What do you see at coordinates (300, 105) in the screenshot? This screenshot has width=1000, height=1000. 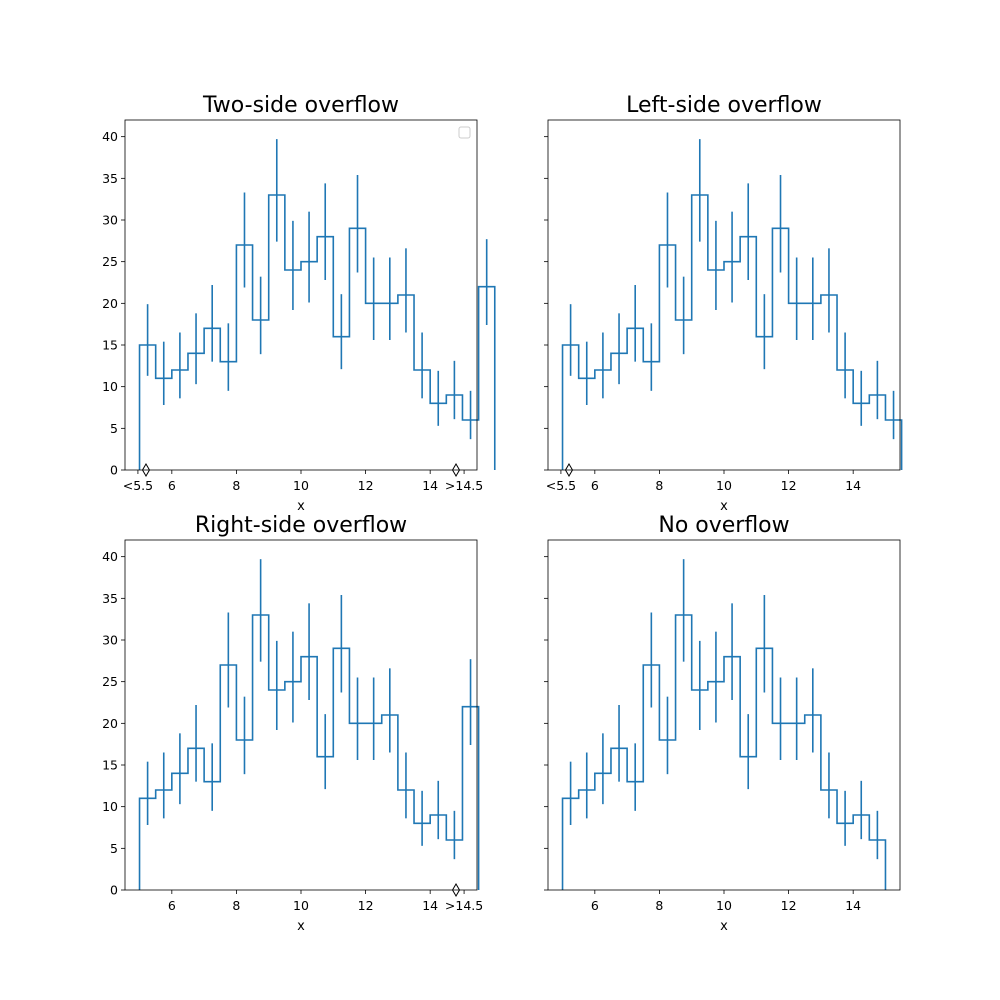 I see `panel-title: Two-side overflow` at bounding box center [300, 105].